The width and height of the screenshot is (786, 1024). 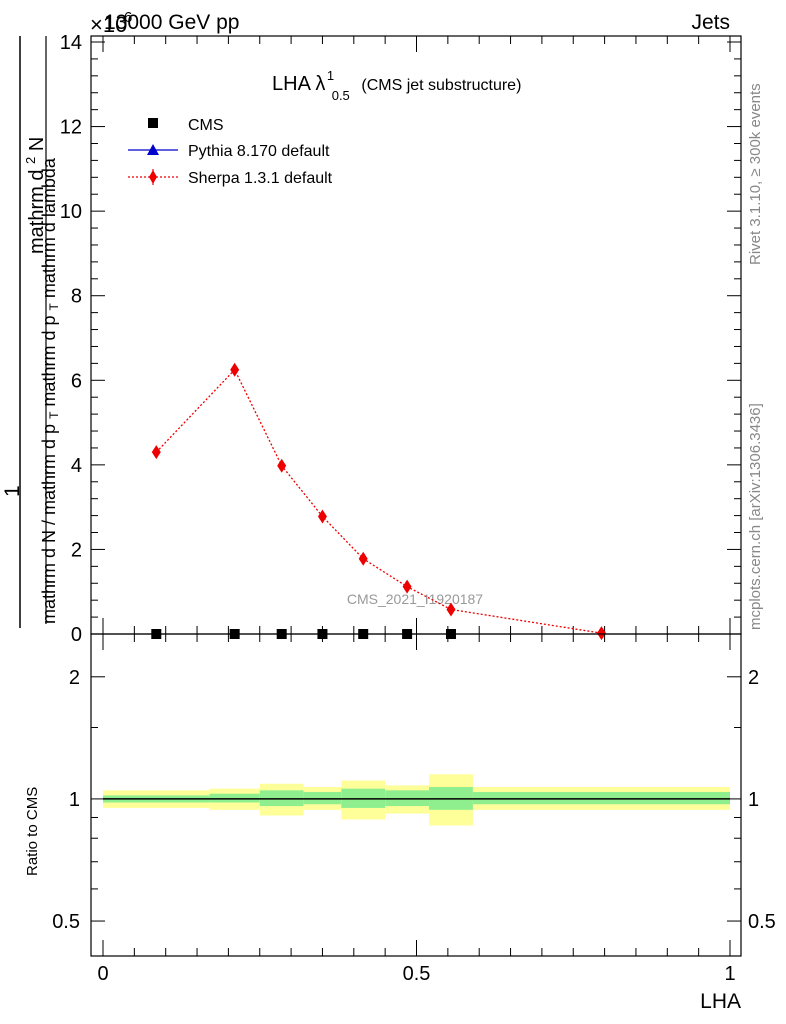 What do you see at coordinates (71, 43) in the screenshot?
I see `main-ytick-label: 14` at bounding box center [71, 43].